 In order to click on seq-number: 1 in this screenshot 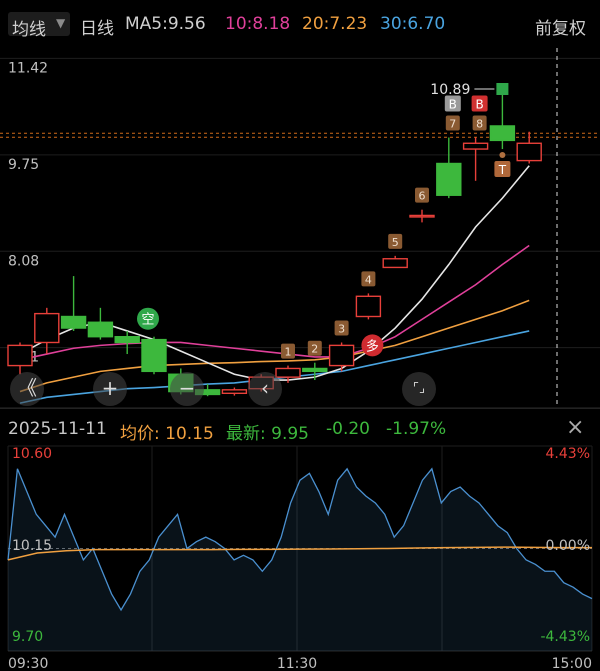, I will do `click(288, 352)`.